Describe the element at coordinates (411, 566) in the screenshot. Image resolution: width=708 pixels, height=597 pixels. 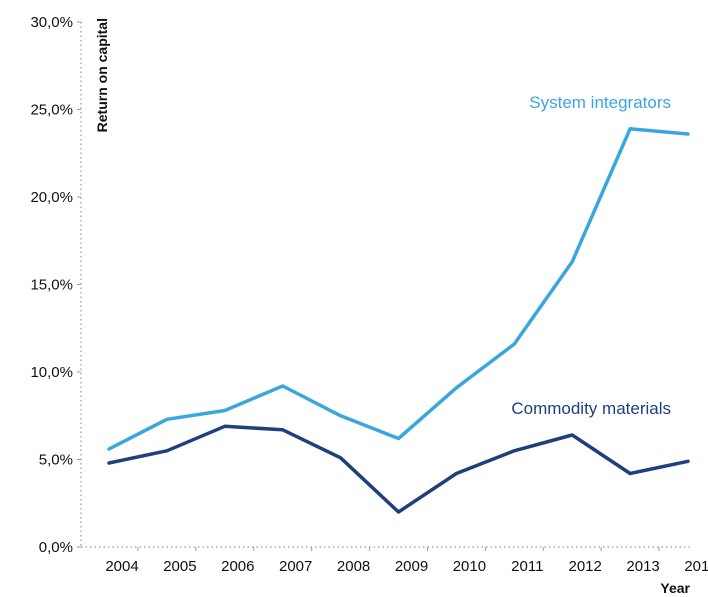
I see `x-tick-label: 2009` at that location.